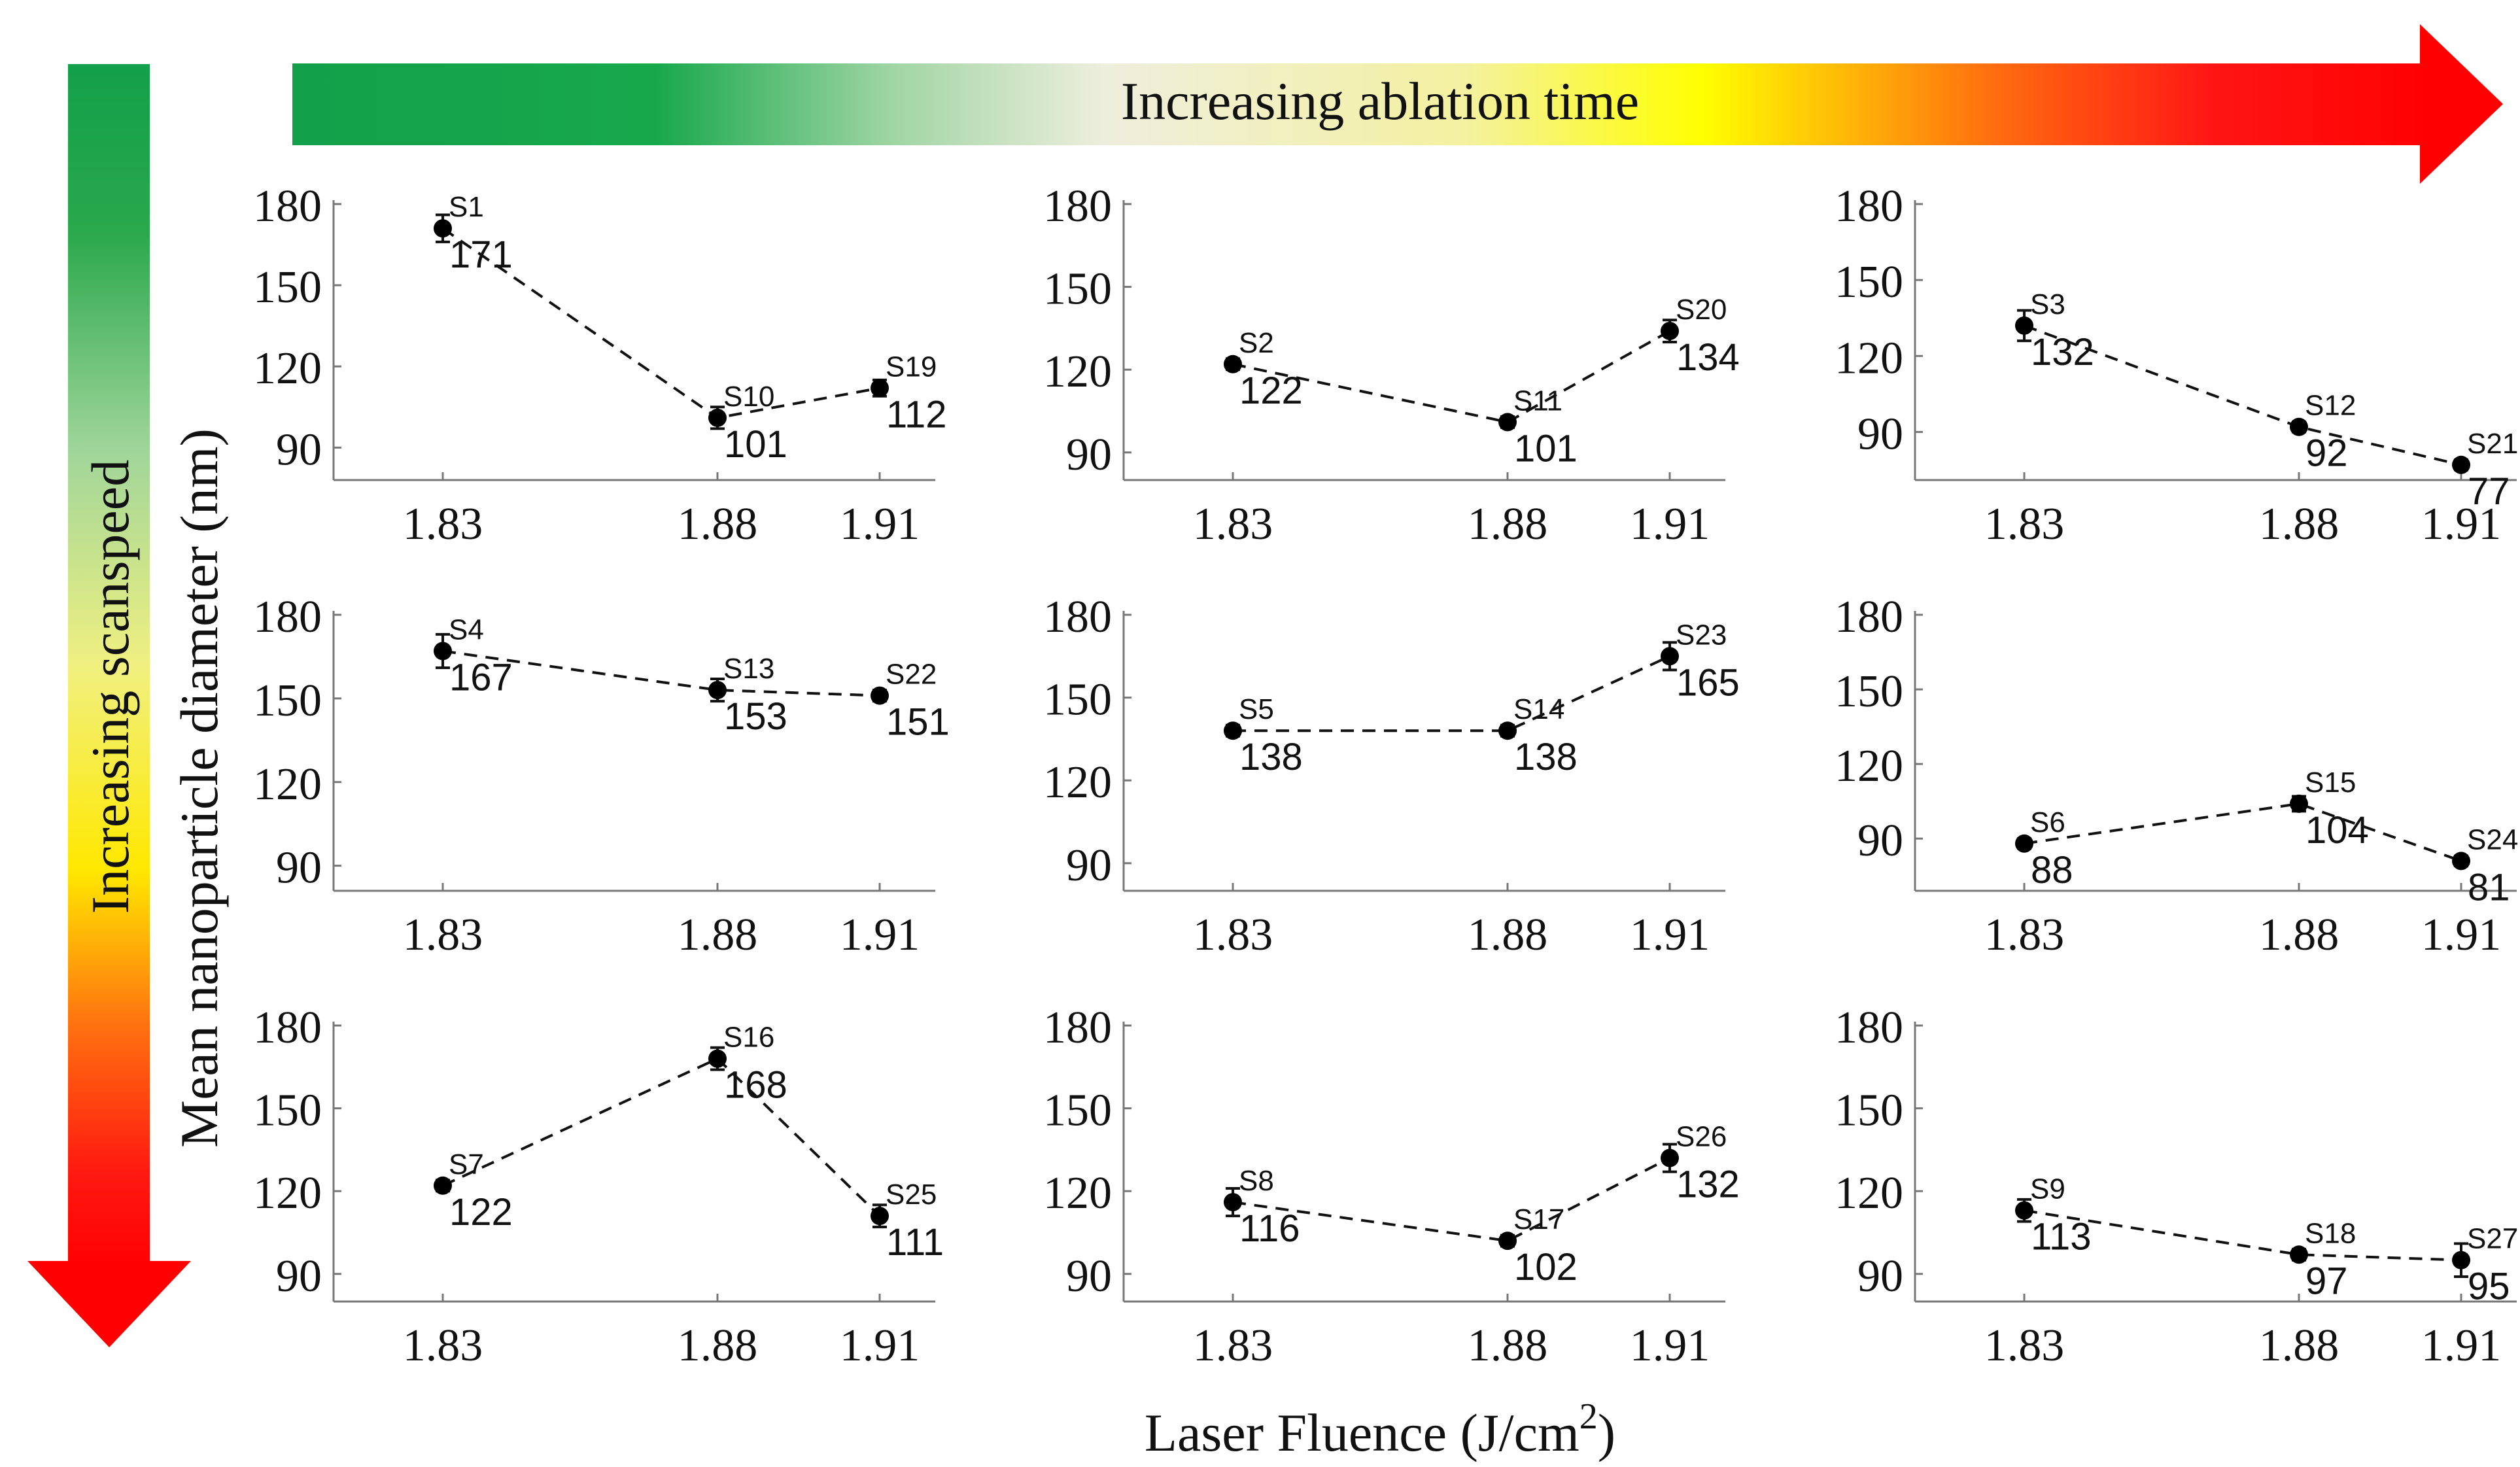 This screenshot has width=2520, height=1467. Describe the element at coordinates (1701, 635) in the screenshot. I see `sample-label: S23` at that location.